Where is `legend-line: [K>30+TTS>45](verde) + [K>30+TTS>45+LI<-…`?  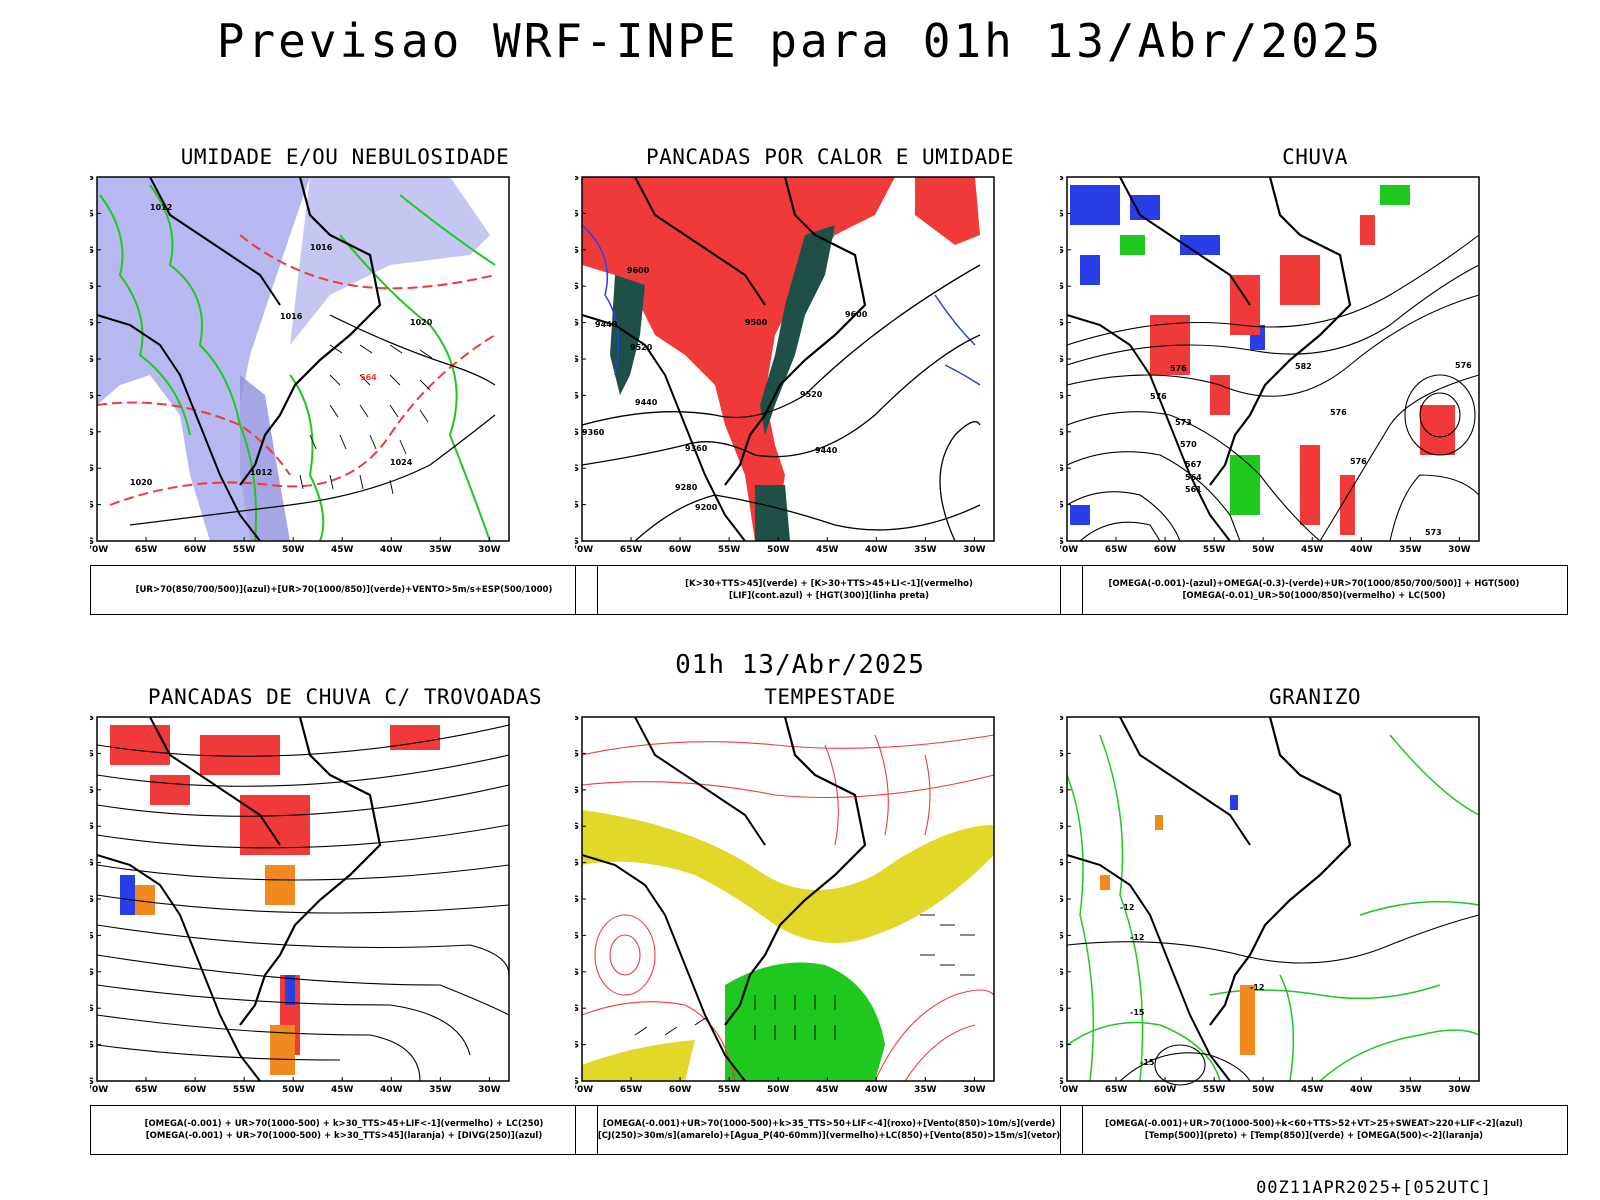
legend-line: [K>30+TTS>45](verde) + [K>30+TTS>45+LI<-… is located at coordinates (829, 584).